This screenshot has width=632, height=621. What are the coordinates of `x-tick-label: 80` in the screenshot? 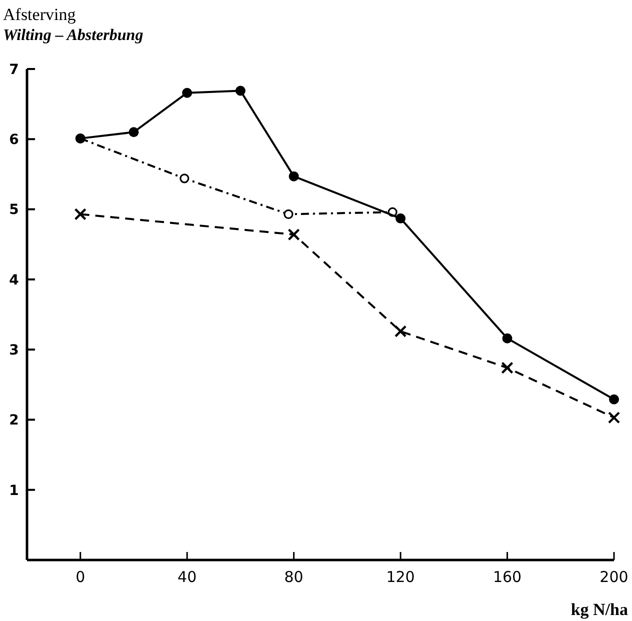 It's located at (294, 577).